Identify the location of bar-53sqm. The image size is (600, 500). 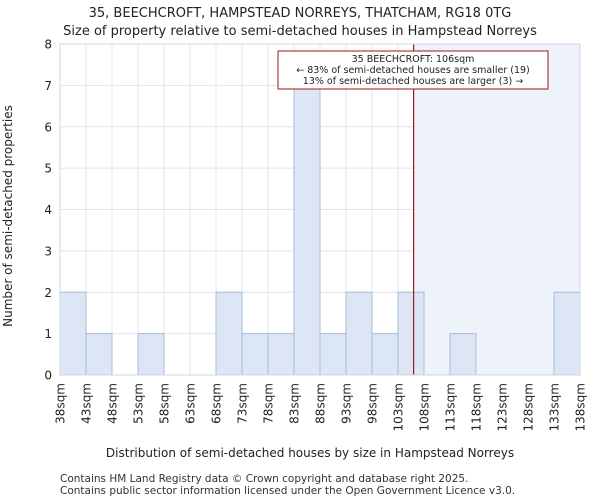
(151, 354).